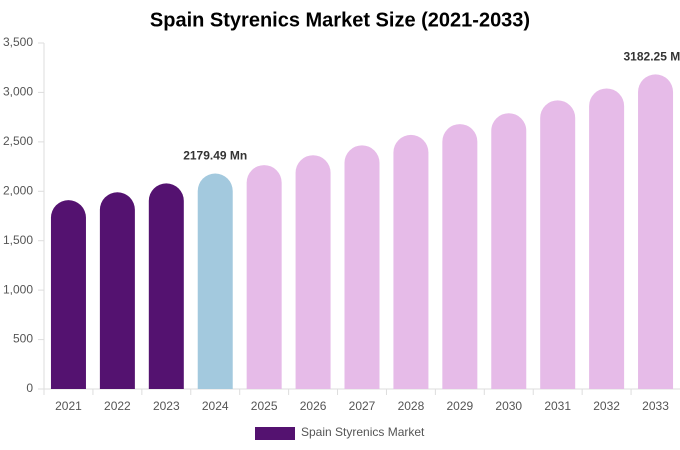 This screenshot has height=450, width=680. Describe the element at coordinates (363, 432) in the screenshot. I see `legend-label: Spain Styrenics Market` at that location.